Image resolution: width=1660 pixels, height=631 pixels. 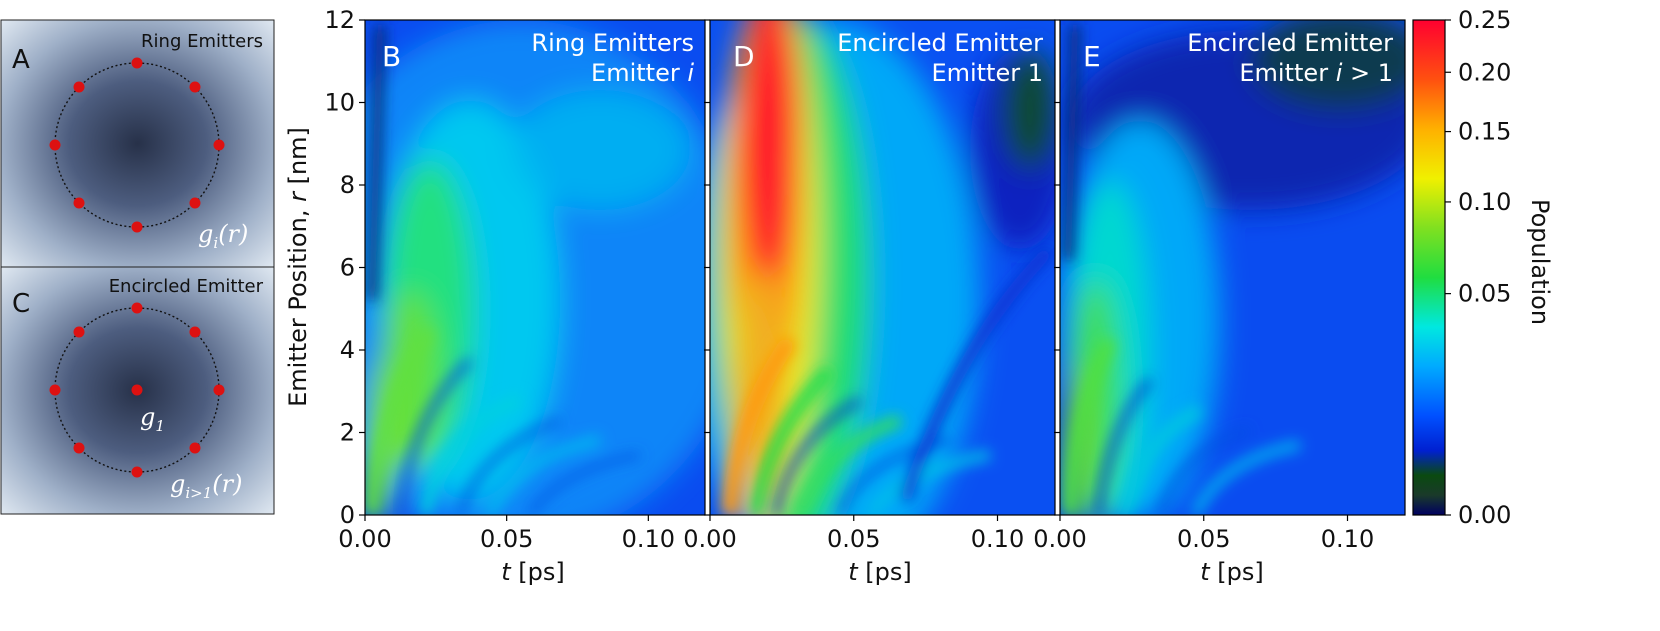 I want to click on schematic-c: C Encircled Emitter g1 gi>1(r), so click(x=137, y=390).